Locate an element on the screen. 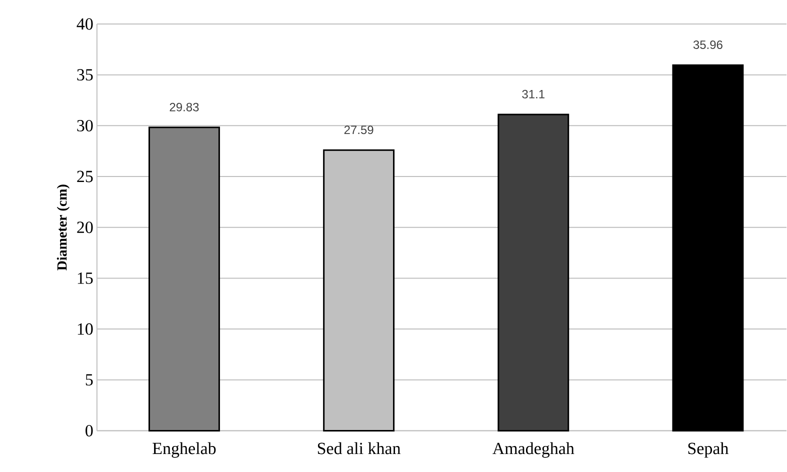 The image size is (787, 472). data-label: 27.59 is located at coordinates (359, 130).